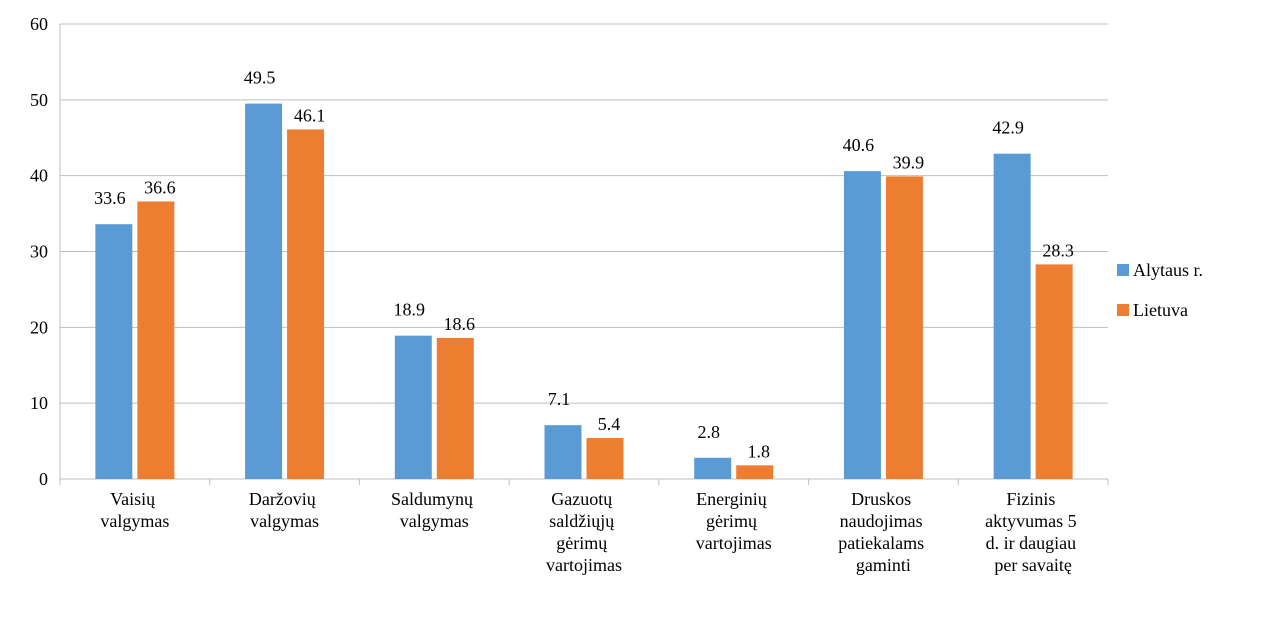 The image size is (1270, 619). What do you see at coordinates (110, 198) in the screenshot?
I see `value-label: 33.6` at bounding box center [110, 198].